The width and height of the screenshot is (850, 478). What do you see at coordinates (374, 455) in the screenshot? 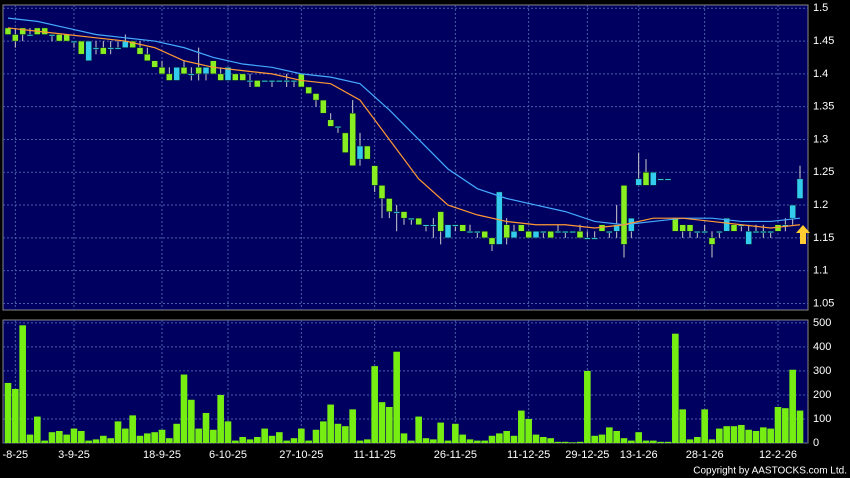
I see `x-tick-label: 11-11-25` at bounding box center [374, 455].